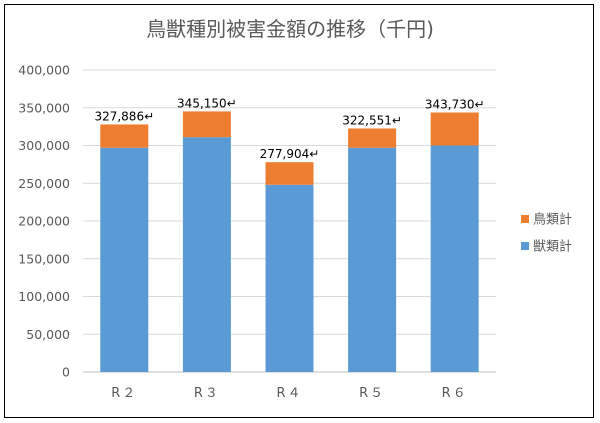 The image size is (600, 423). I want to click on total-data-label: 327,886↵, so click(124, 116).